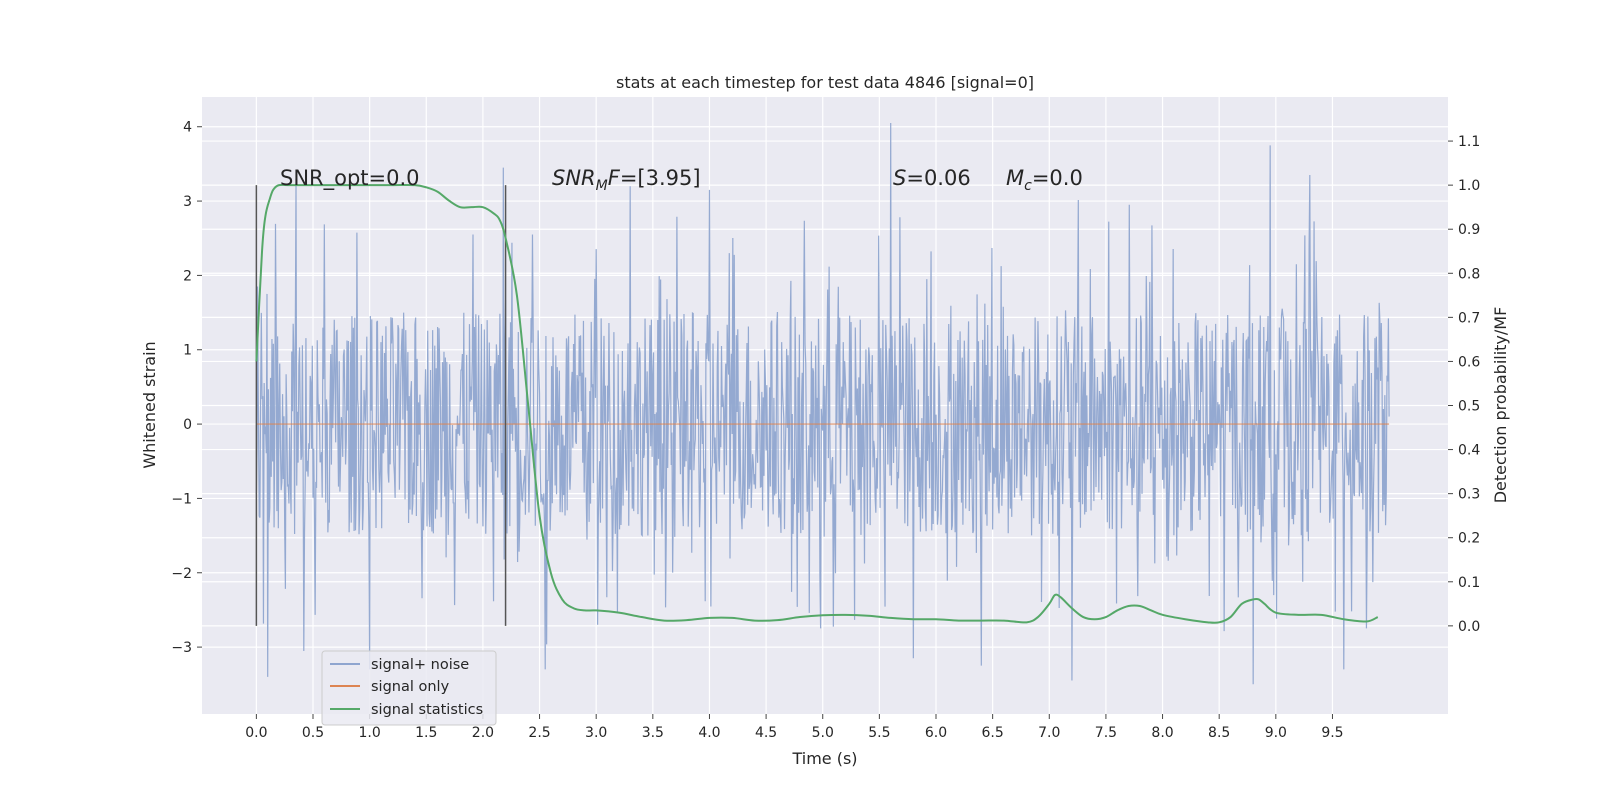  Describe the element at coordinates (1469, 142) in the screenshot. I see `y-right-tick-label: 1.1` at that location.